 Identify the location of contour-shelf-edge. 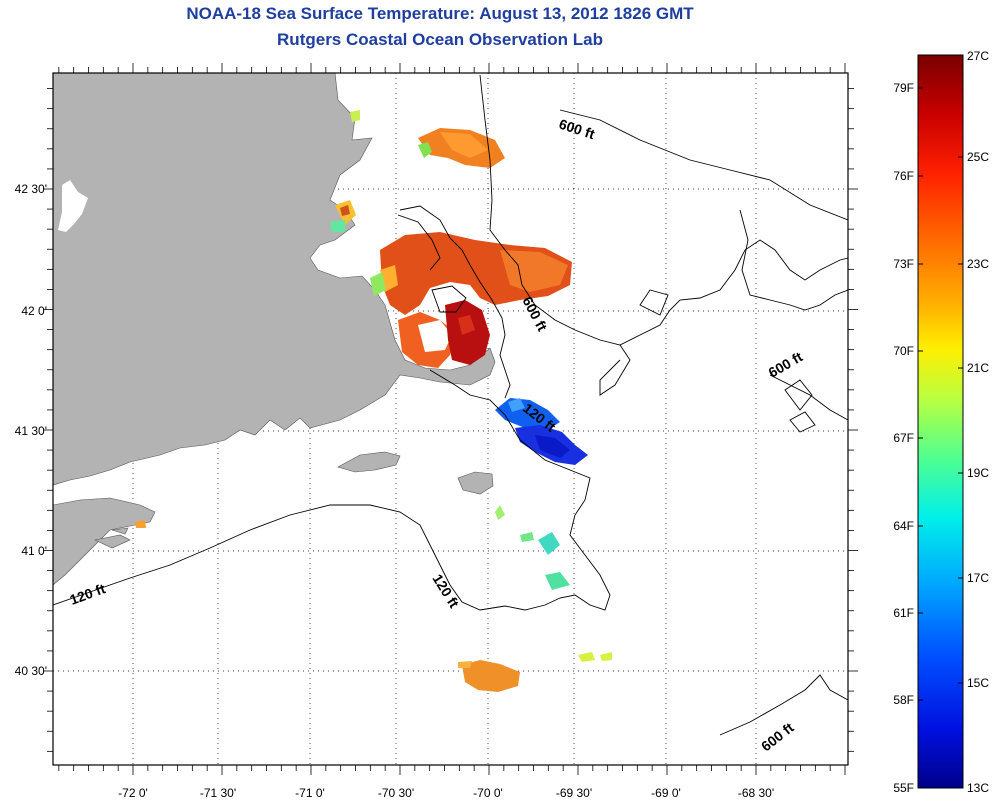
(615, 370).